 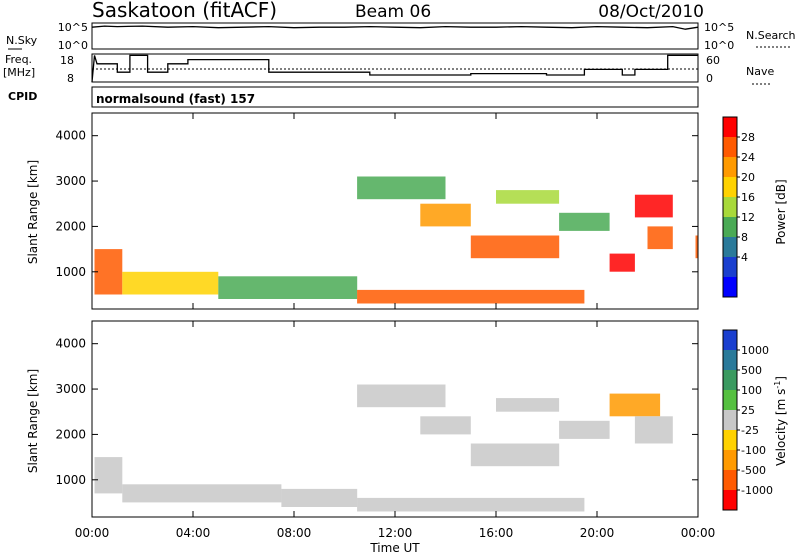 What do you see at coordinates (709, 78) in the screenshot?
I see `nave-tick-bottom: 0` at bounding box center [709, 78].